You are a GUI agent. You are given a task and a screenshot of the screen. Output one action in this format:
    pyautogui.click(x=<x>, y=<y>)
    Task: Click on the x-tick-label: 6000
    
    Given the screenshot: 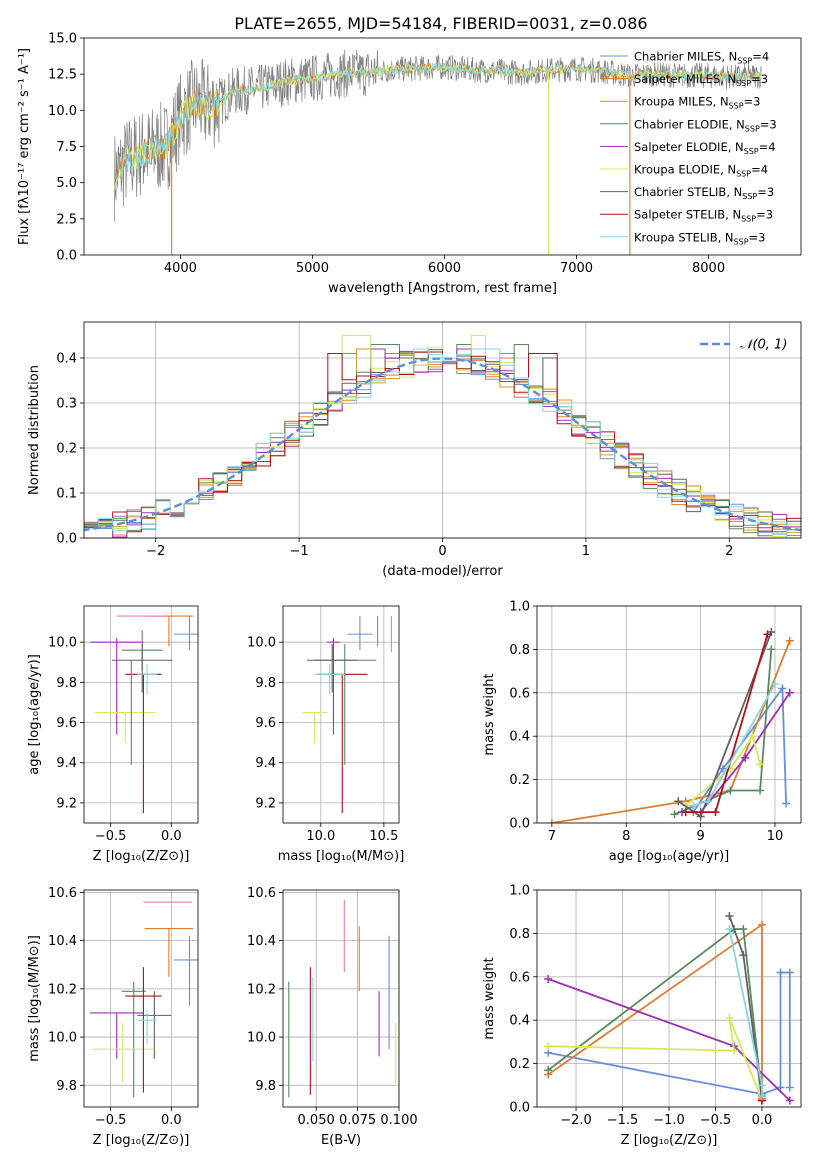 What is the action you would take?
    pyautogui.click(x=444, y=268)
    